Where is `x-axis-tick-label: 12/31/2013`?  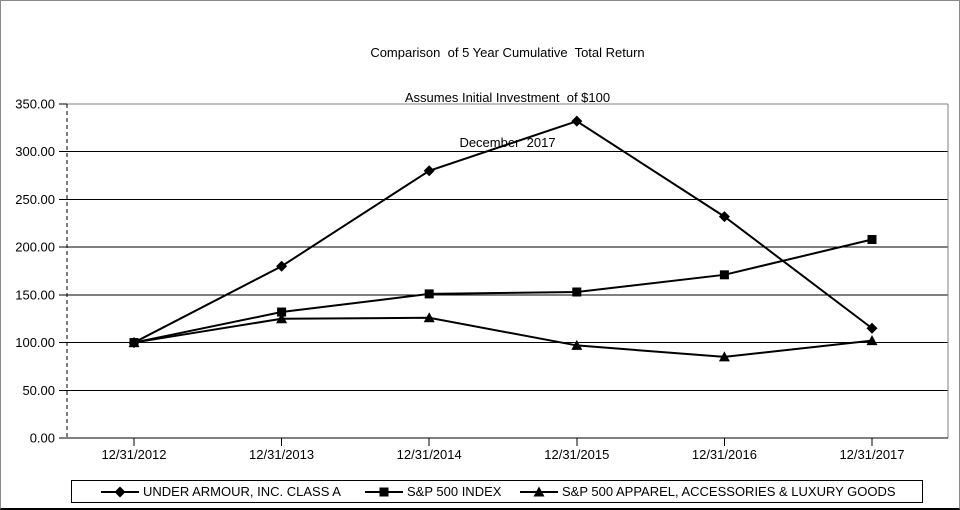 x-axis-tick-label: 12/31/2013 is located at coordinates (281, 454).